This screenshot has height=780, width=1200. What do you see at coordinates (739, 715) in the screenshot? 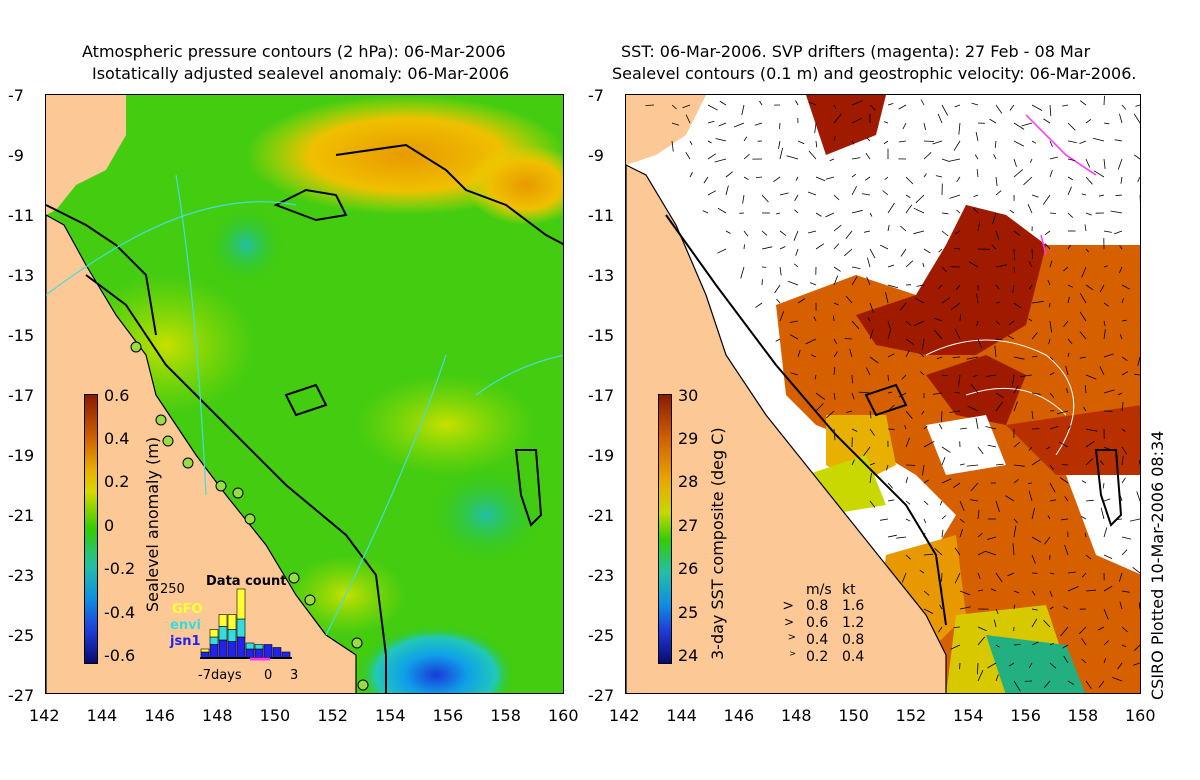
I see `x-axis-tick-label: 146` at bounding box center [739, 715].